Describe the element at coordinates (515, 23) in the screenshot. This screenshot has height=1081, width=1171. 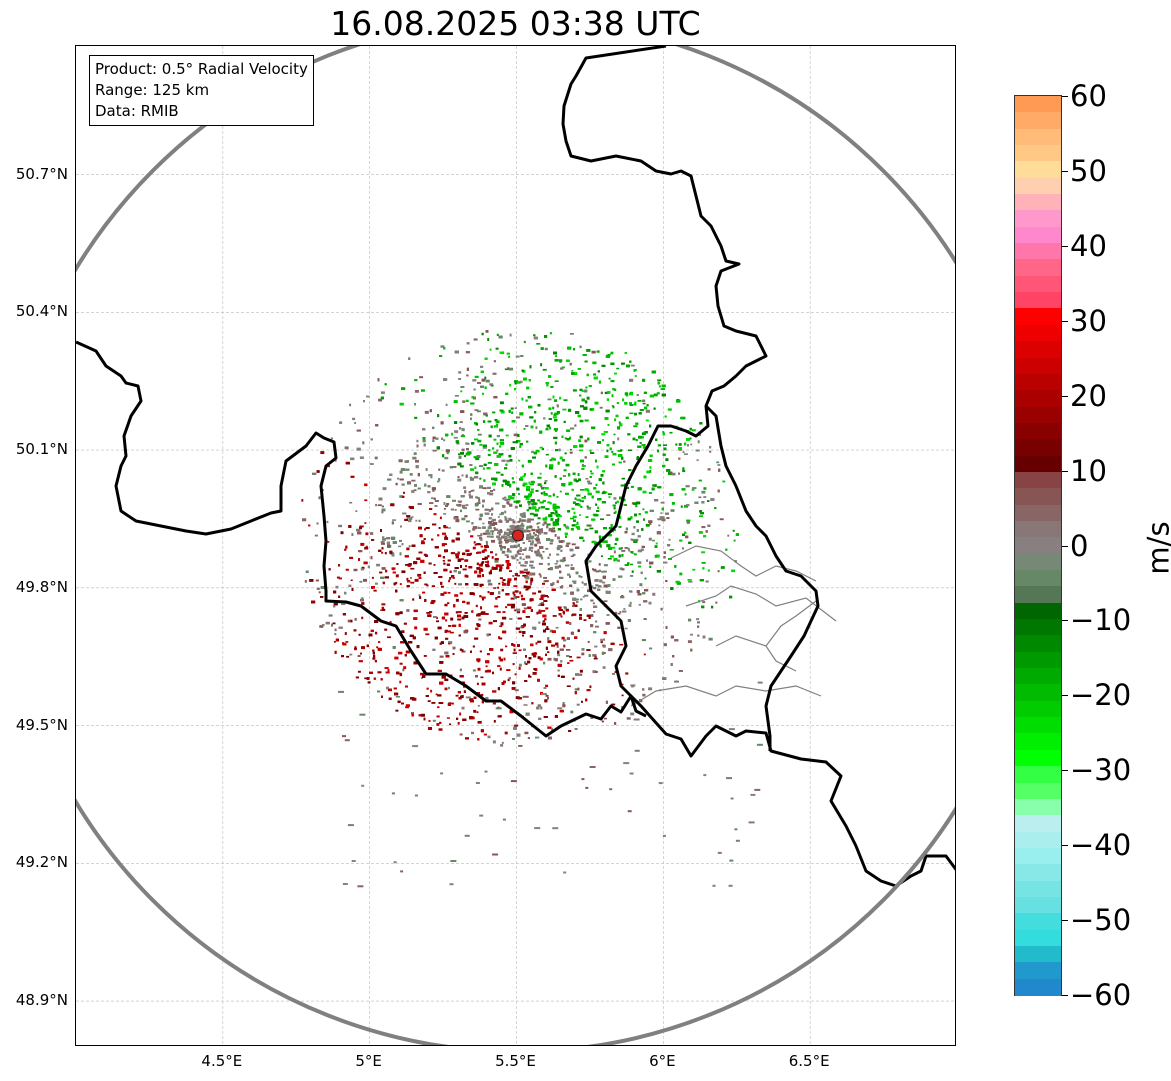
I see `map-title: 16.08.2025 03:38 UTC` at that location.